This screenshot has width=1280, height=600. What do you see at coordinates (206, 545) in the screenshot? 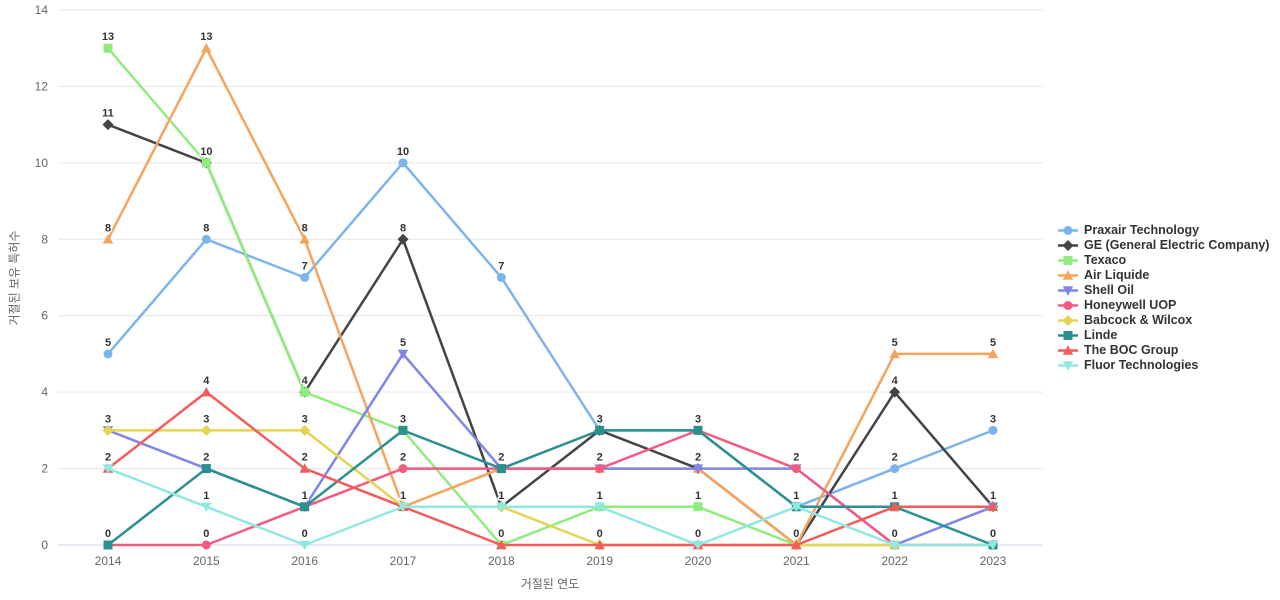
I see `point-honeywell-uop-2015` at bounding box center [206, 545].